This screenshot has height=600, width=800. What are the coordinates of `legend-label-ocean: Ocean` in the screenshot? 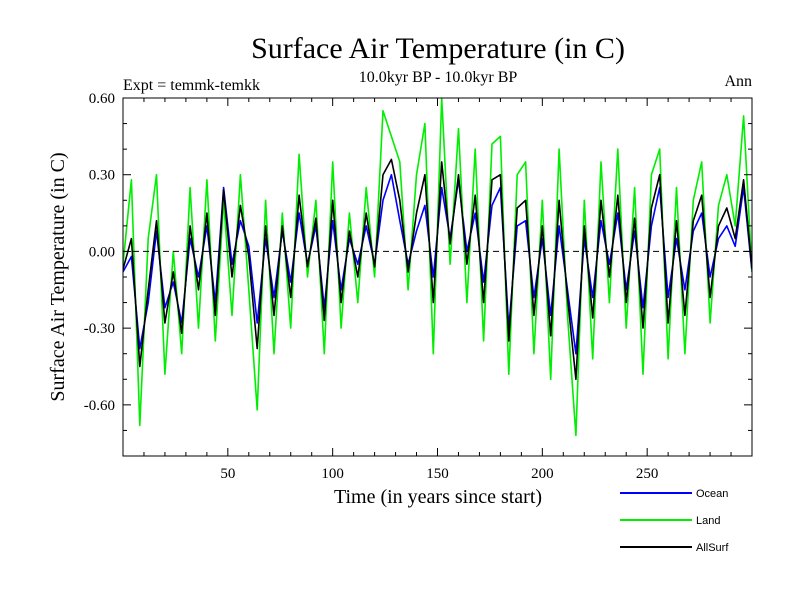 It's located at (712, 494).